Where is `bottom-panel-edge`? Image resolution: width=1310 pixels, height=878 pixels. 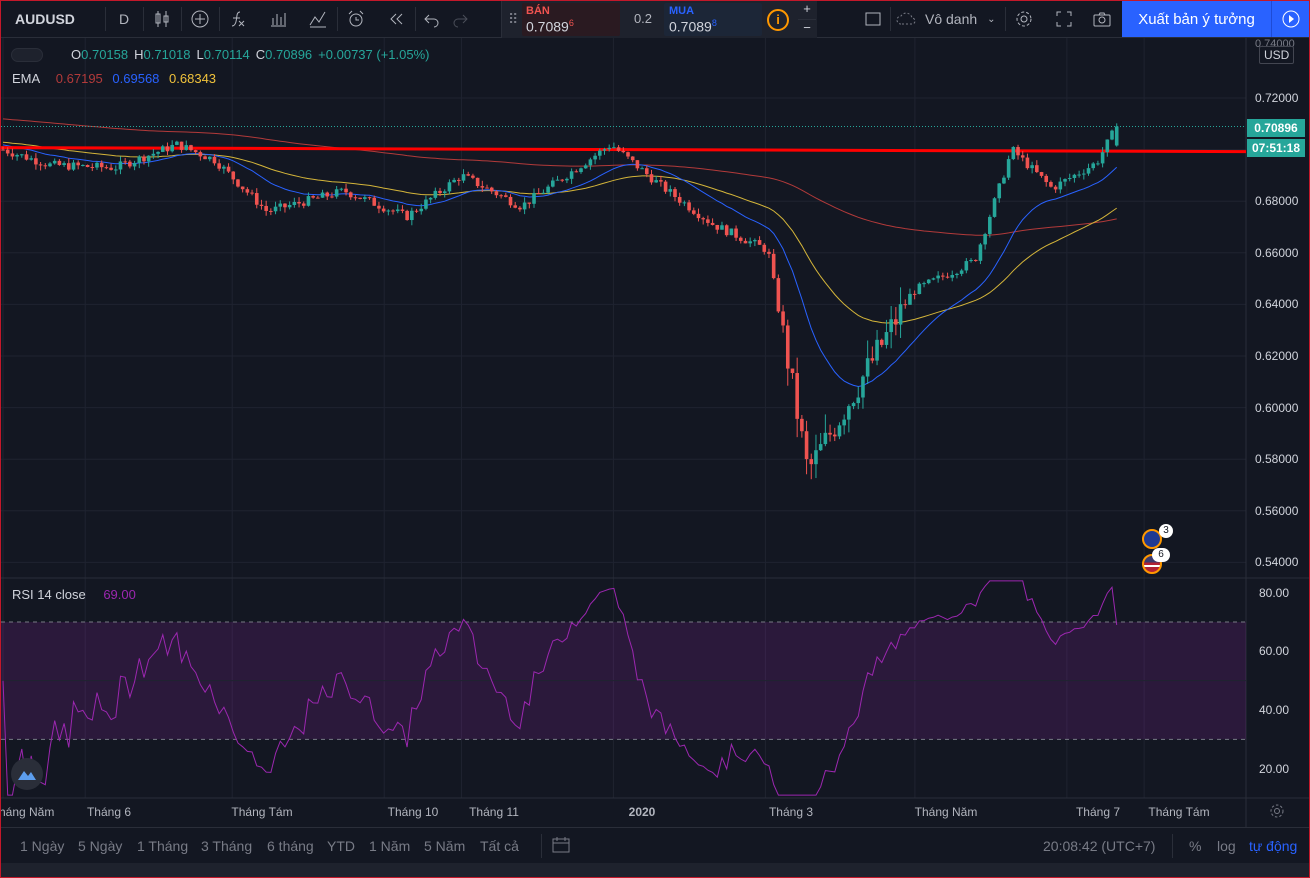 bottom-panel-edge is located at coordinates (655, 870).